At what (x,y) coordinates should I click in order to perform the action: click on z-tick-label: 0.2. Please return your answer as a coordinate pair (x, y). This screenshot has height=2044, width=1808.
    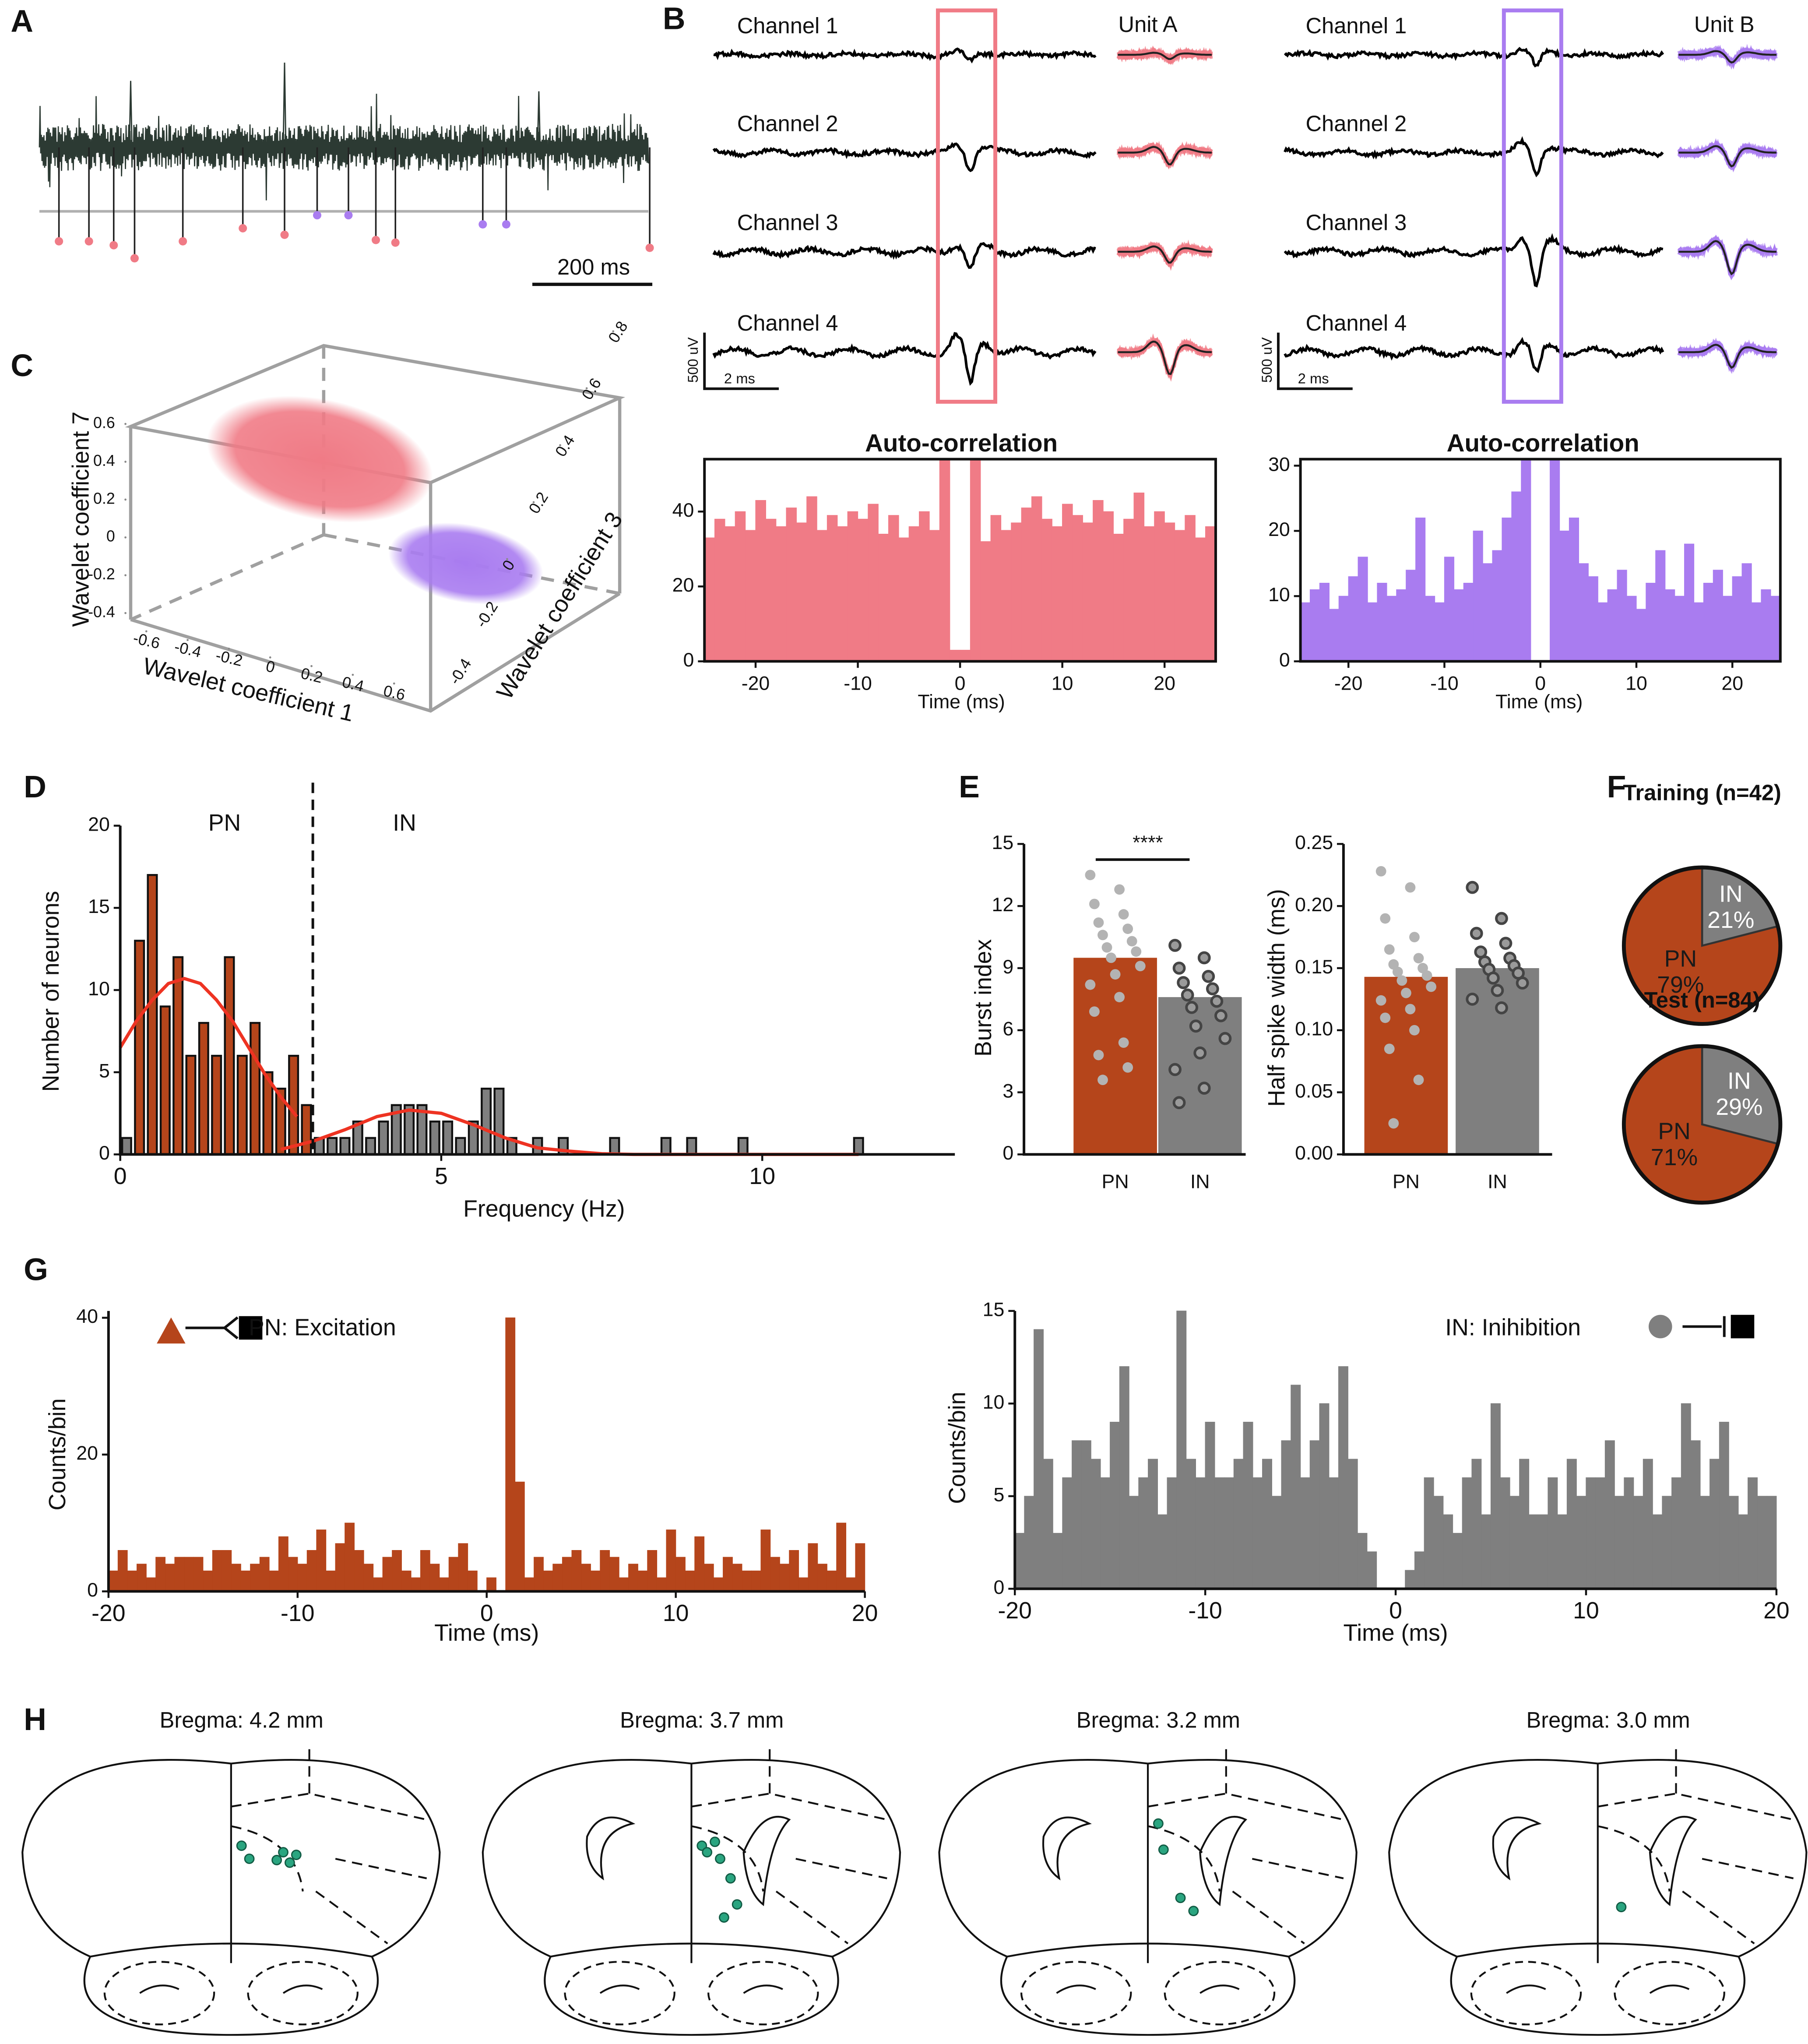
    Looking at the image, I should click on (104, 498).